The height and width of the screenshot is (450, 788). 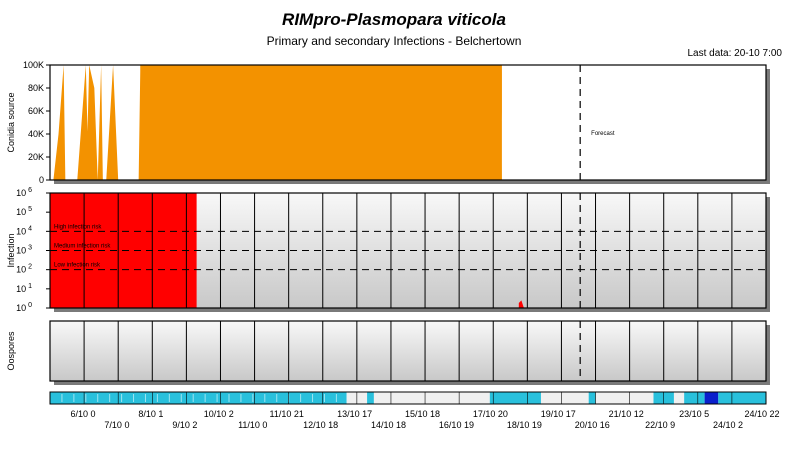 What do you see at coordinates (354, 414) in the screenshot?
I see `x-tick-label: 13/10 17` at bounding box center [354, 414].